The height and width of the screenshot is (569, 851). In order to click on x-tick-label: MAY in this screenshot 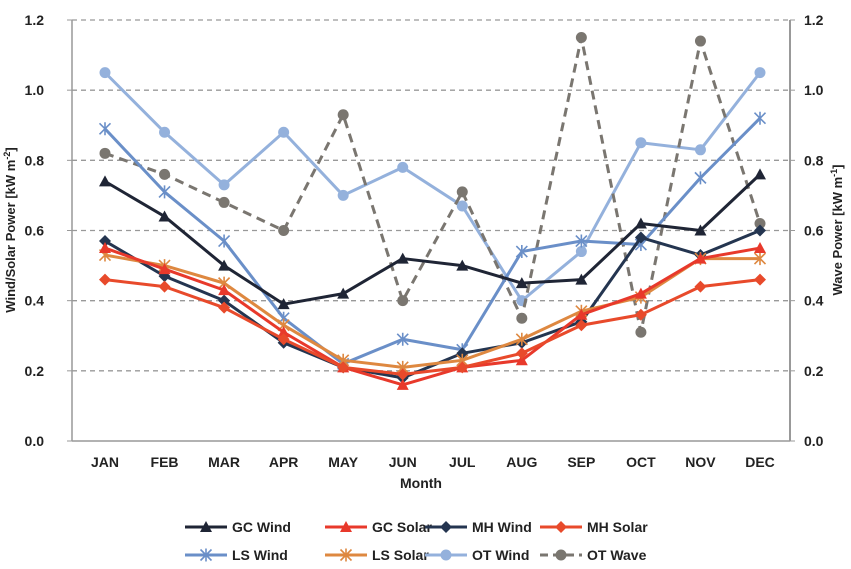, I will do `click(343, 462)`.